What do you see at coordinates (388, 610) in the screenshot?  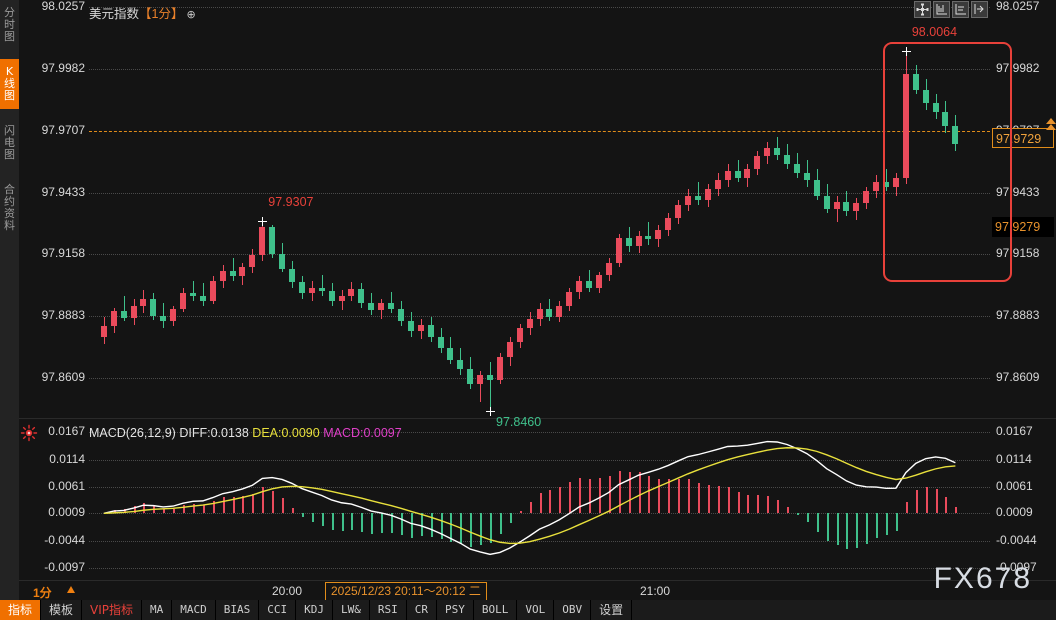 I see `toolbar-rsi: RSI` at bounding box center [388, 610].